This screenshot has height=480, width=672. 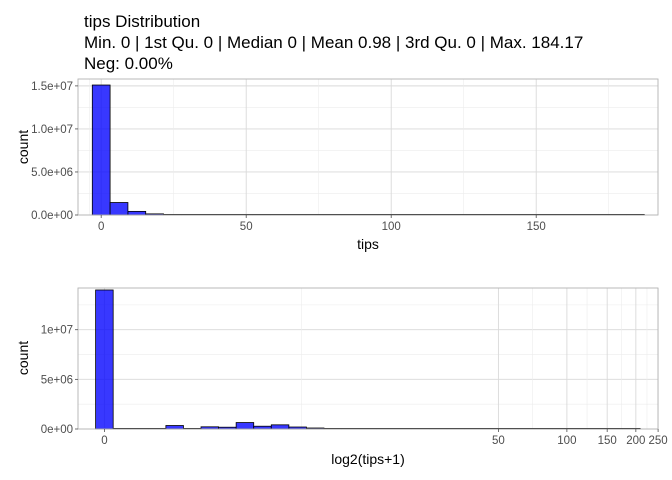 What do you see at coordinates (322, 224) in the screenshot?
I see `x-axis-ticks: 0 50 100 150` at bounding box center [322, 224].